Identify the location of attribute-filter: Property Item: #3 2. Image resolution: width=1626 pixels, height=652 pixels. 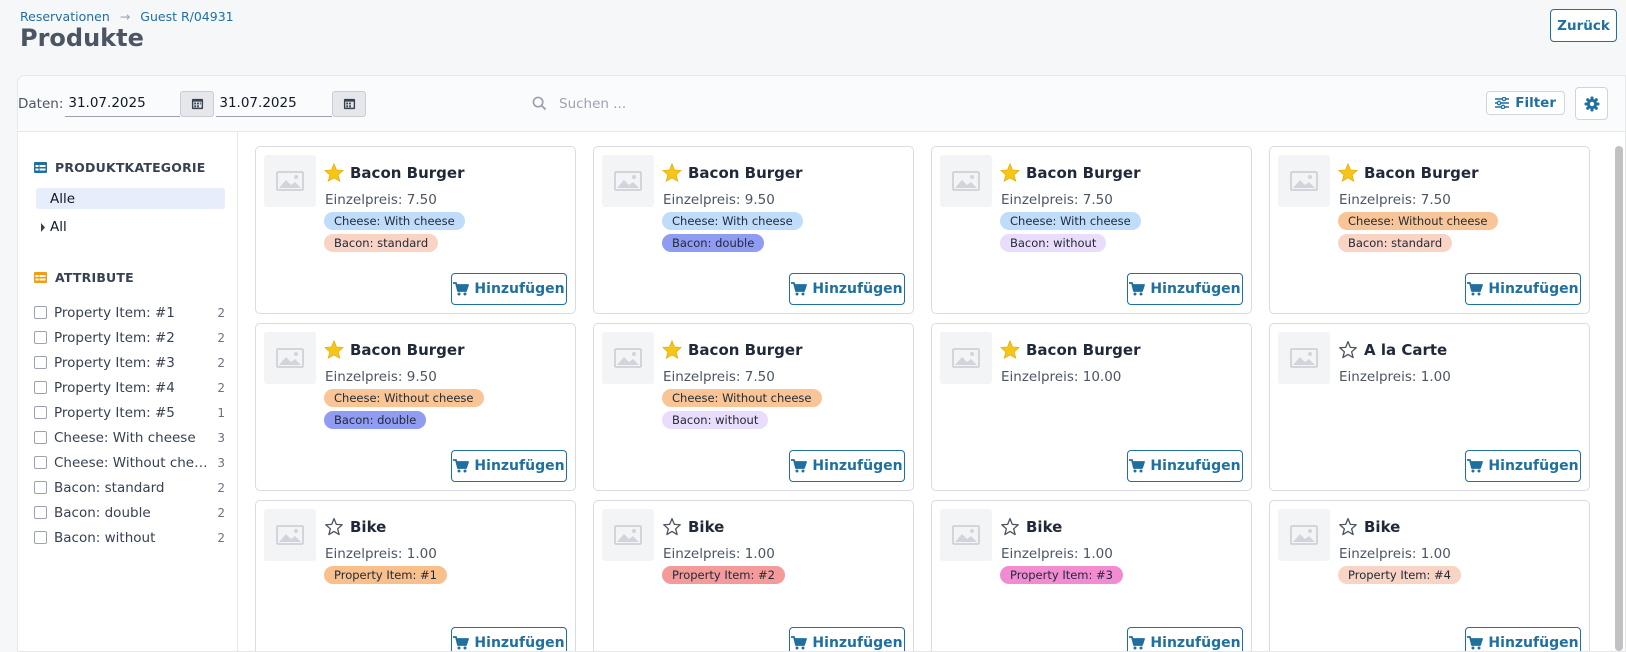
(135, 362).